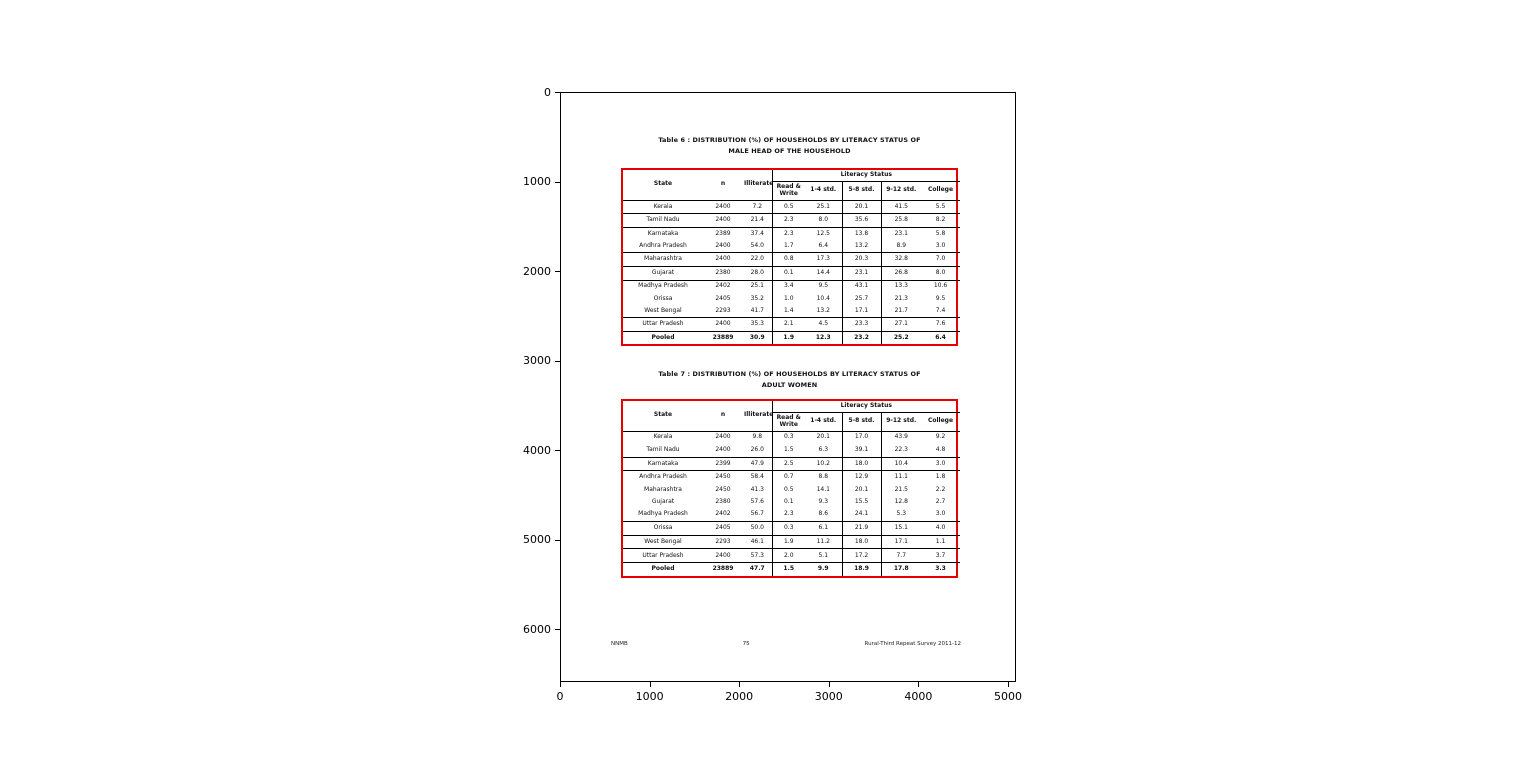  I want to click on table-row: Madhya Pradesh 2402 56.7 2.3 8.6 24.1 5.3 3.0, so click(792, 515).